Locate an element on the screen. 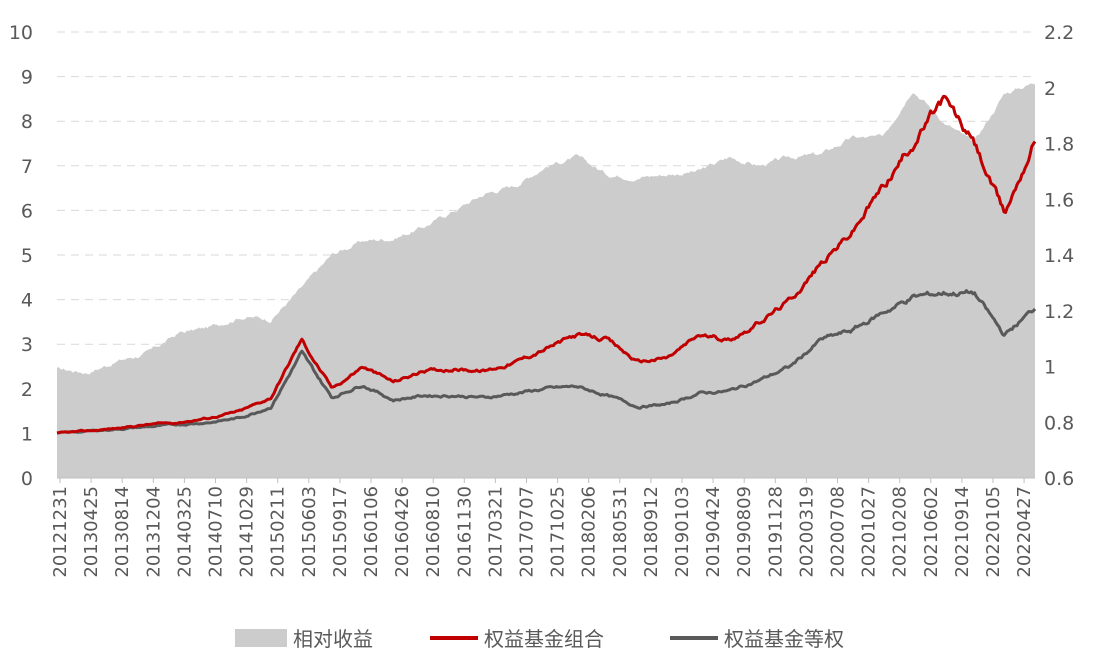  y-left-tick-label: 2 is located at coordinates (27, 390).